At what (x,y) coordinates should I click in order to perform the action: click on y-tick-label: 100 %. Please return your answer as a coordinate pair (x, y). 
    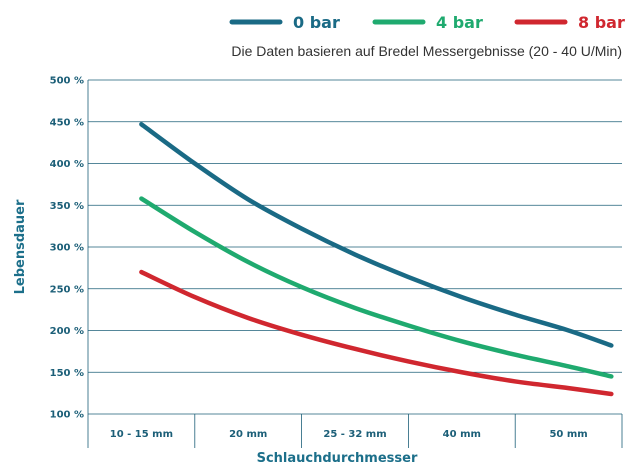
    Looking at the image, I should click on (67, 415).